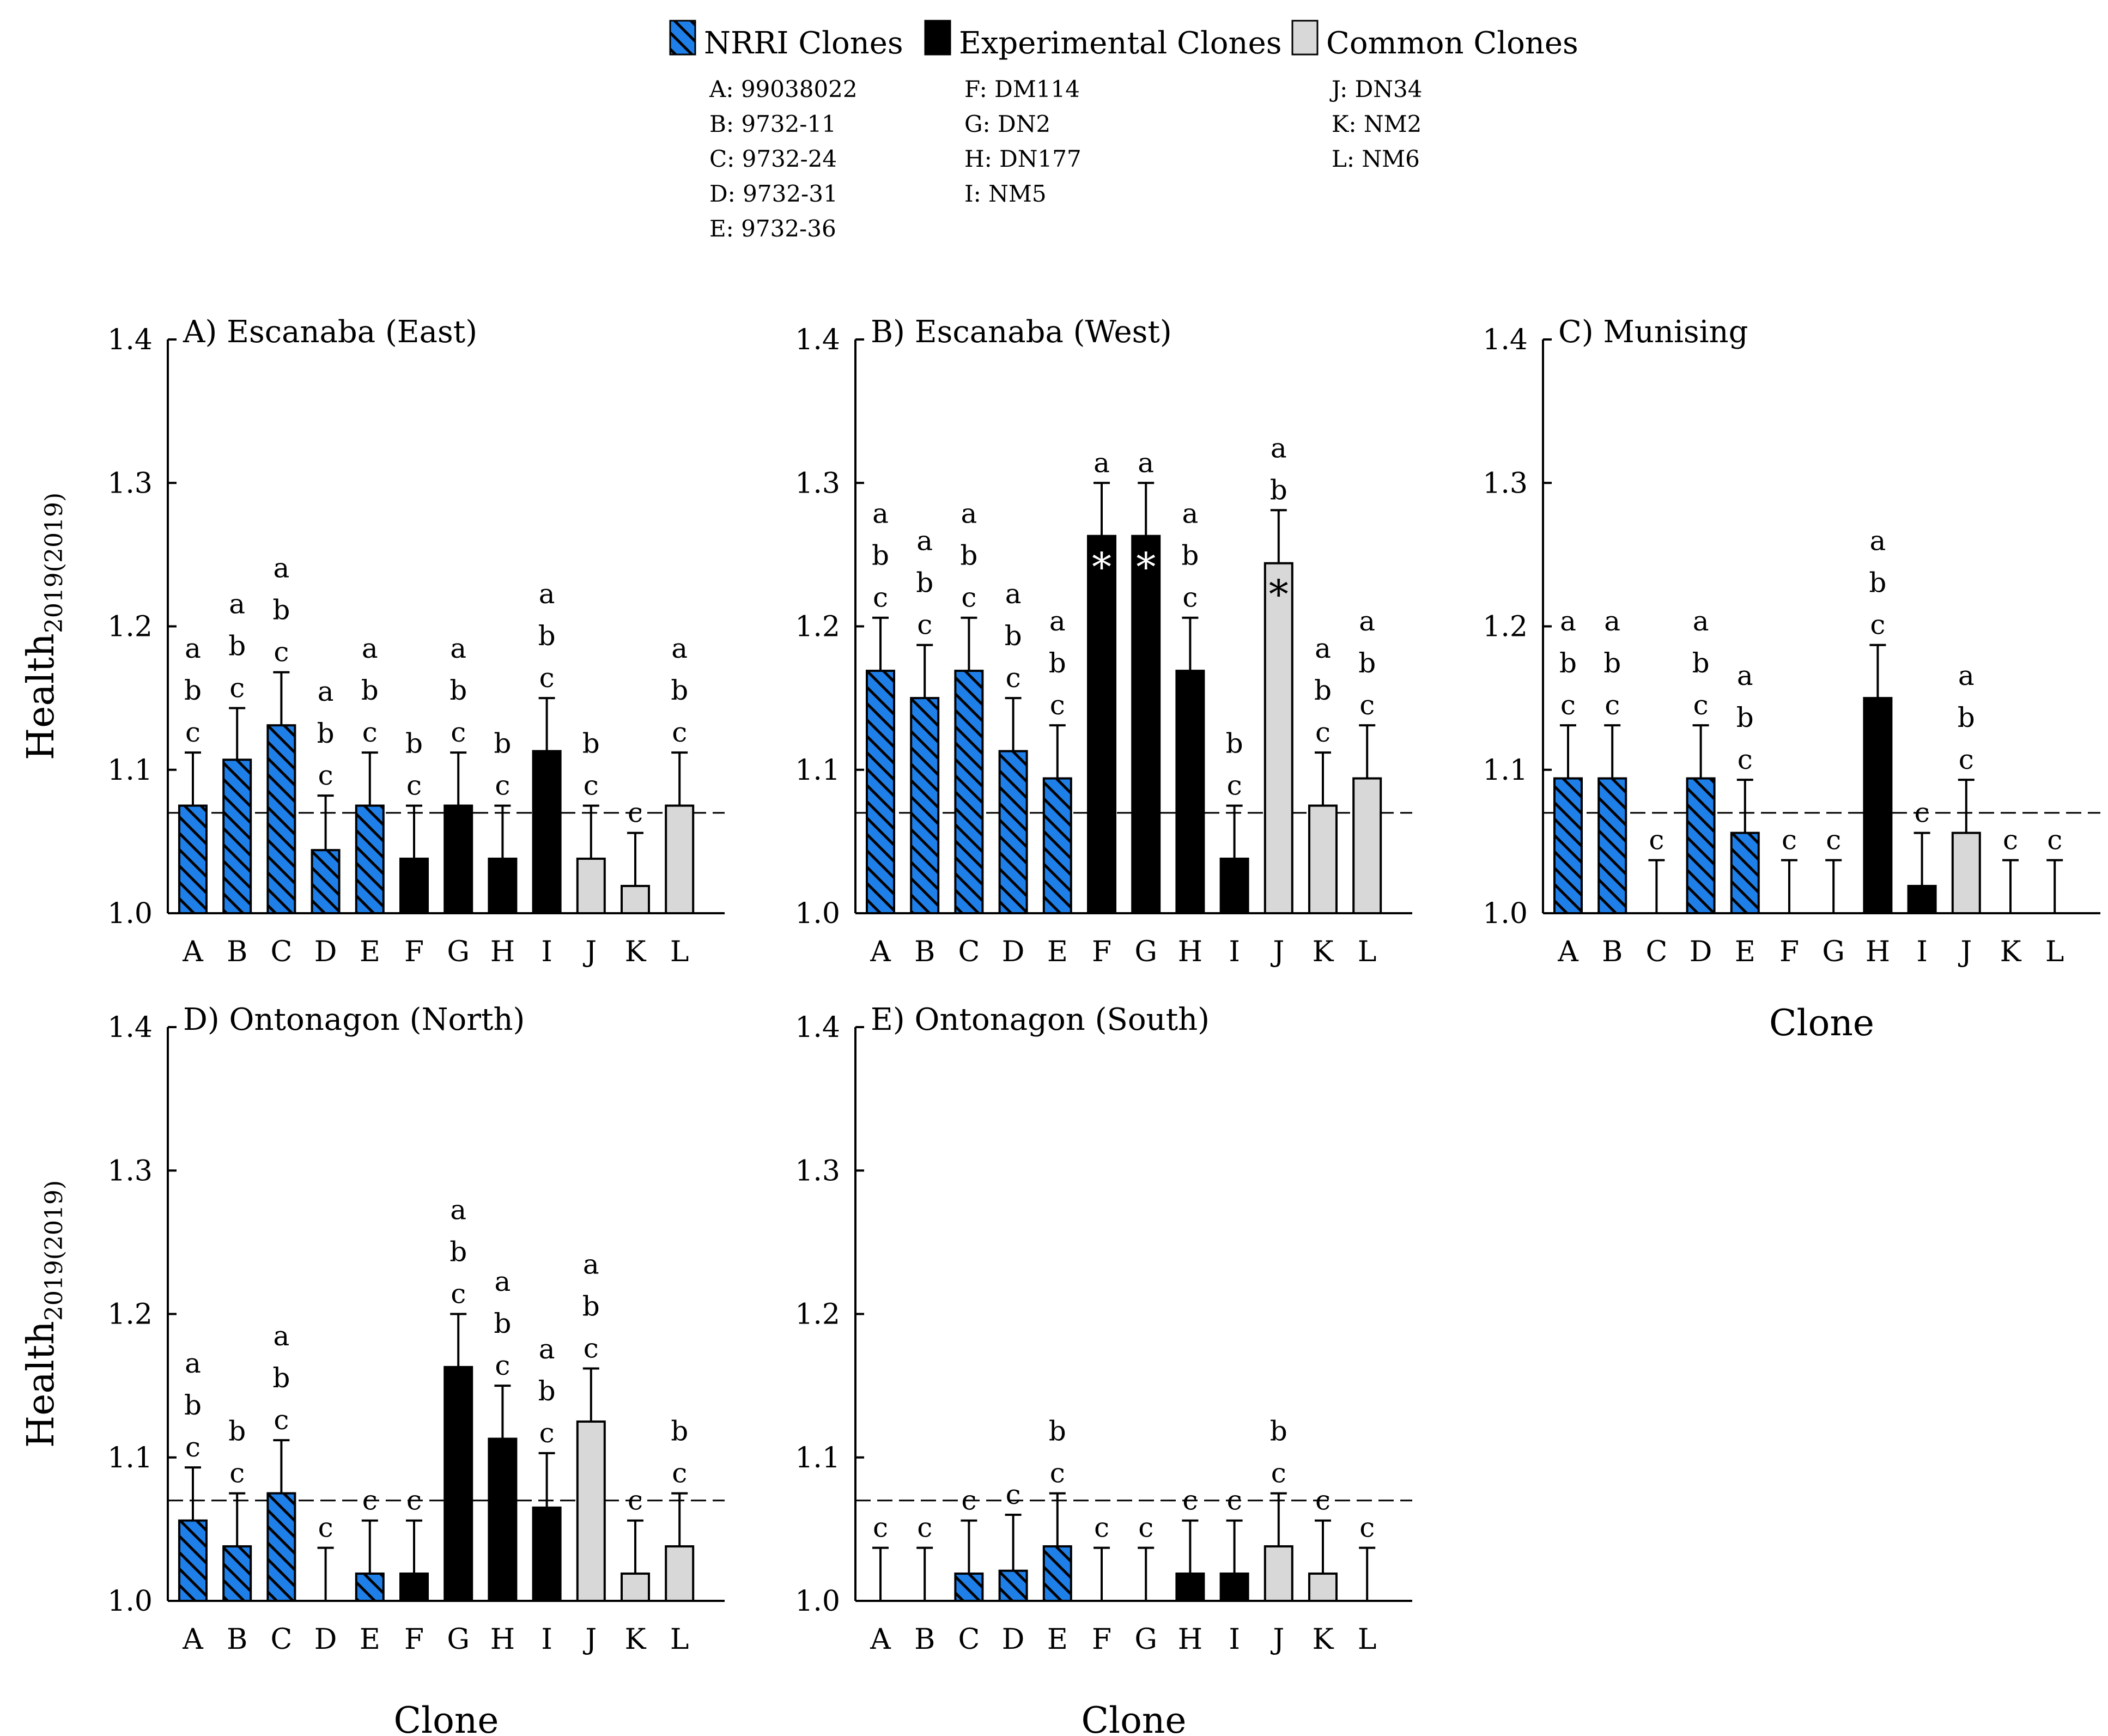  I want to click on bar-F, so click(1101, 724).